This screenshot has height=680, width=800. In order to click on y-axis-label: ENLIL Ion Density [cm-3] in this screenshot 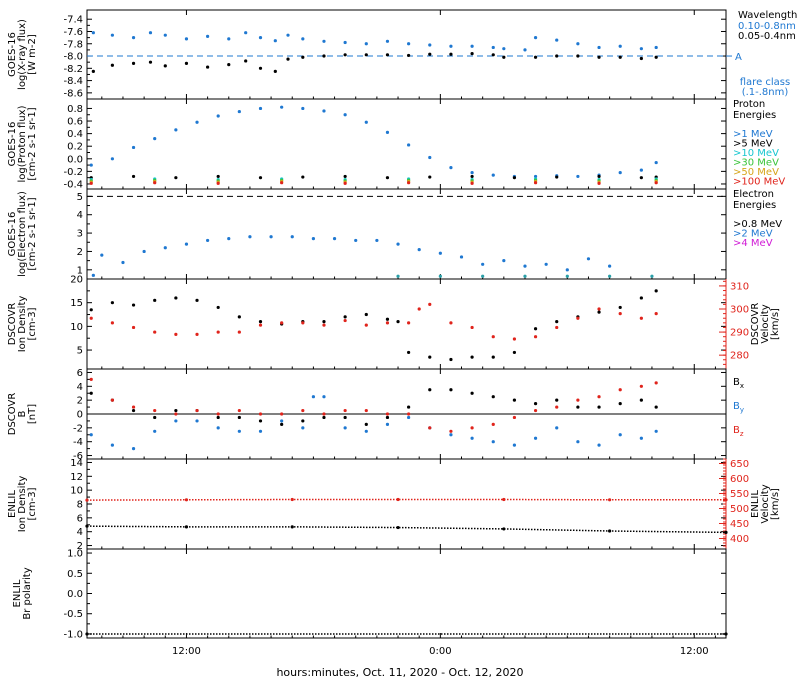, I will do `click(22, 504)`.